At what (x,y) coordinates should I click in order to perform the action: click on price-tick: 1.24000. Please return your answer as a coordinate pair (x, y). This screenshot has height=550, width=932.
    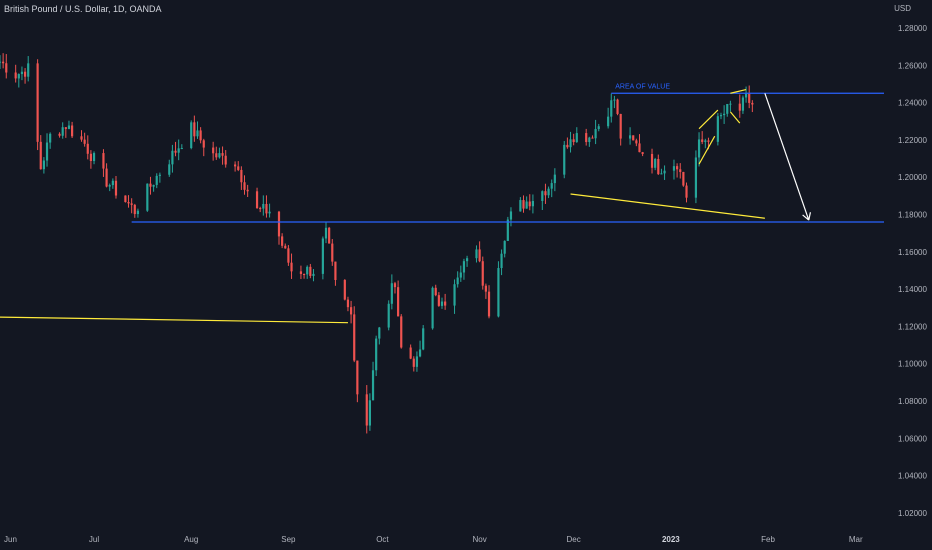
    Looking at the image, I should click on (912, 103).